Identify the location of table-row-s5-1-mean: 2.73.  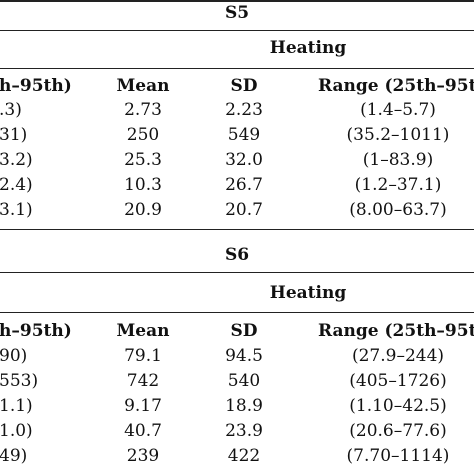
(143, 110).